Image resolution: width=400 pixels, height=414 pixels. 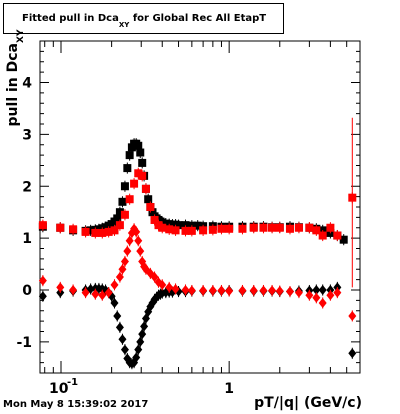 I want to click on y-axis-label-main: pull in Dca, so click(x=13, y=85).